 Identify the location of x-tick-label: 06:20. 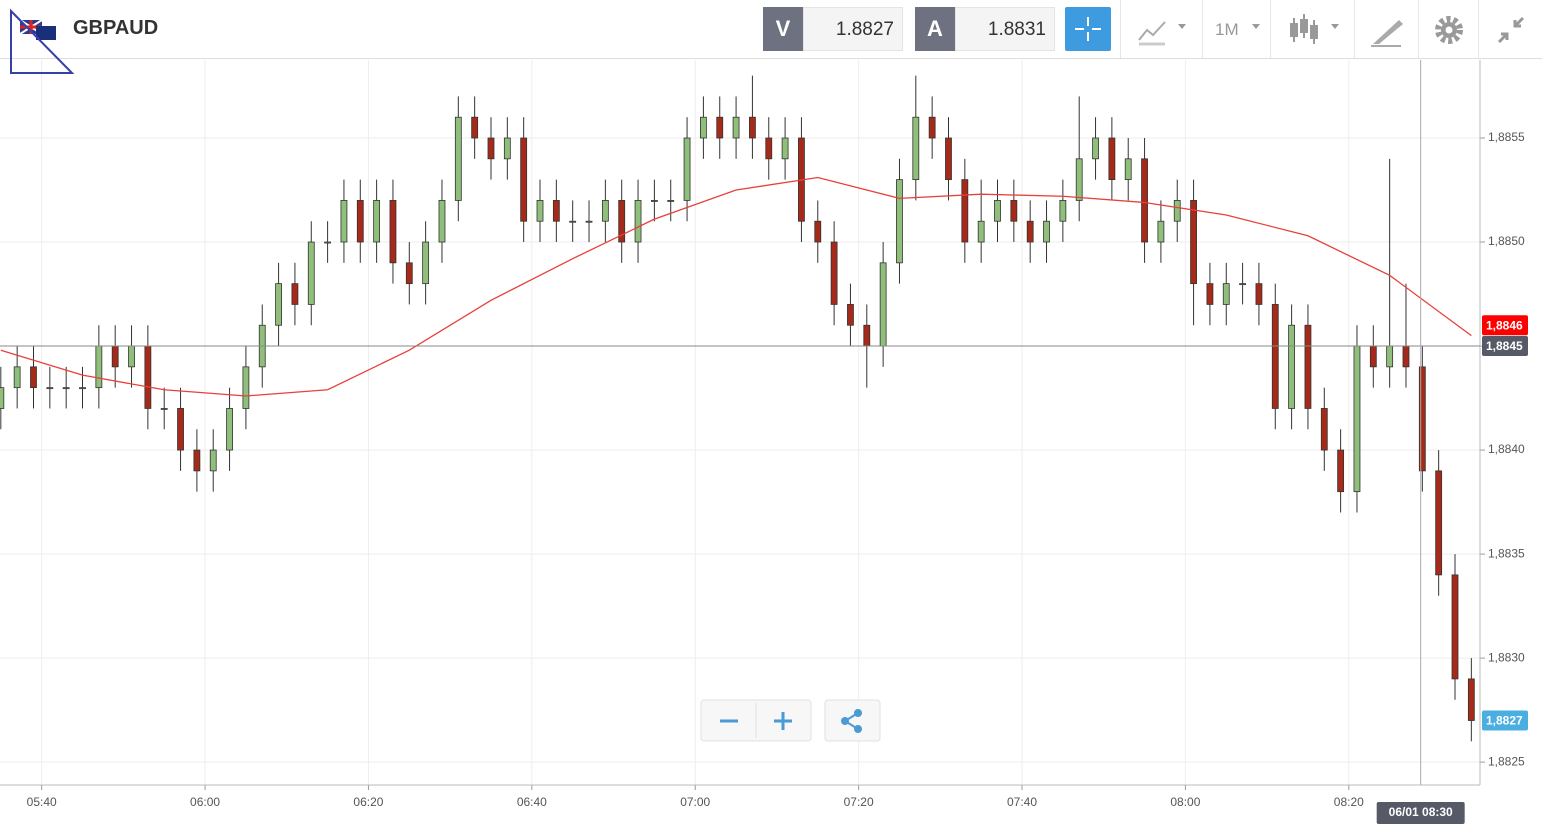
(368, 802).